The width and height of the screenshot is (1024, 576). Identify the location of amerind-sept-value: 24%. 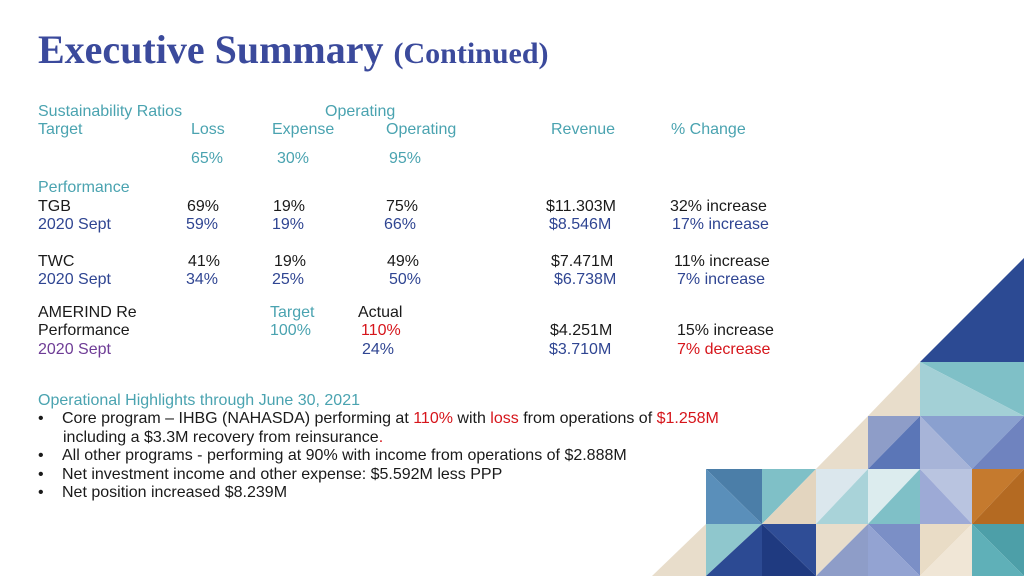
(378, 349).